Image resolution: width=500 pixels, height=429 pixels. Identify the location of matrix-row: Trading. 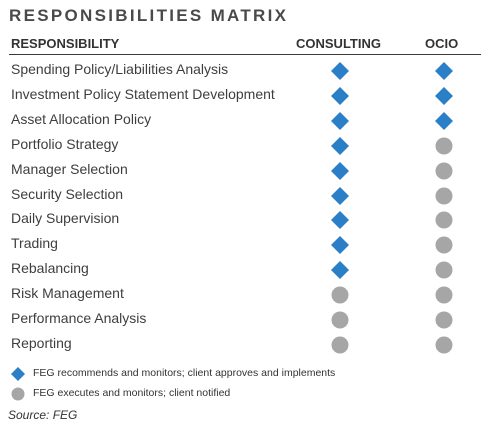
(250, 244).